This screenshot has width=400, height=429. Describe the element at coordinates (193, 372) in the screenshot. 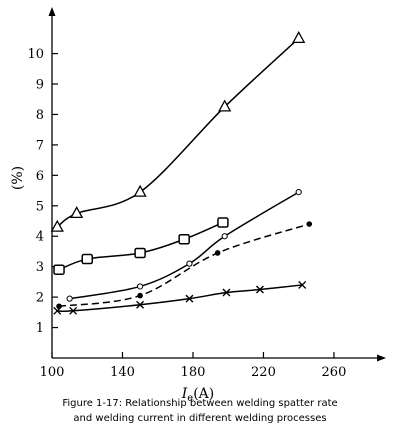

I see `x-tick-label: 180` at that location.